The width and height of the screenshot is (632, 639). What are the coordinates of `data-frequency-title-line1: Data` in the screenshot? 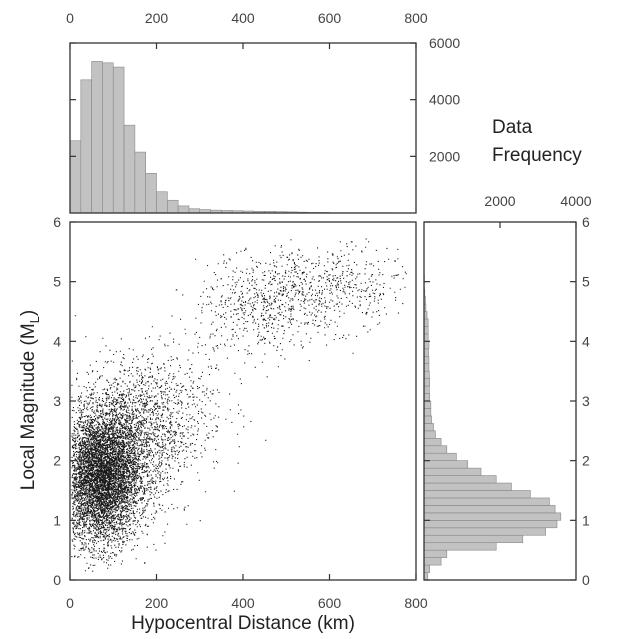 It's located at (512, 127).